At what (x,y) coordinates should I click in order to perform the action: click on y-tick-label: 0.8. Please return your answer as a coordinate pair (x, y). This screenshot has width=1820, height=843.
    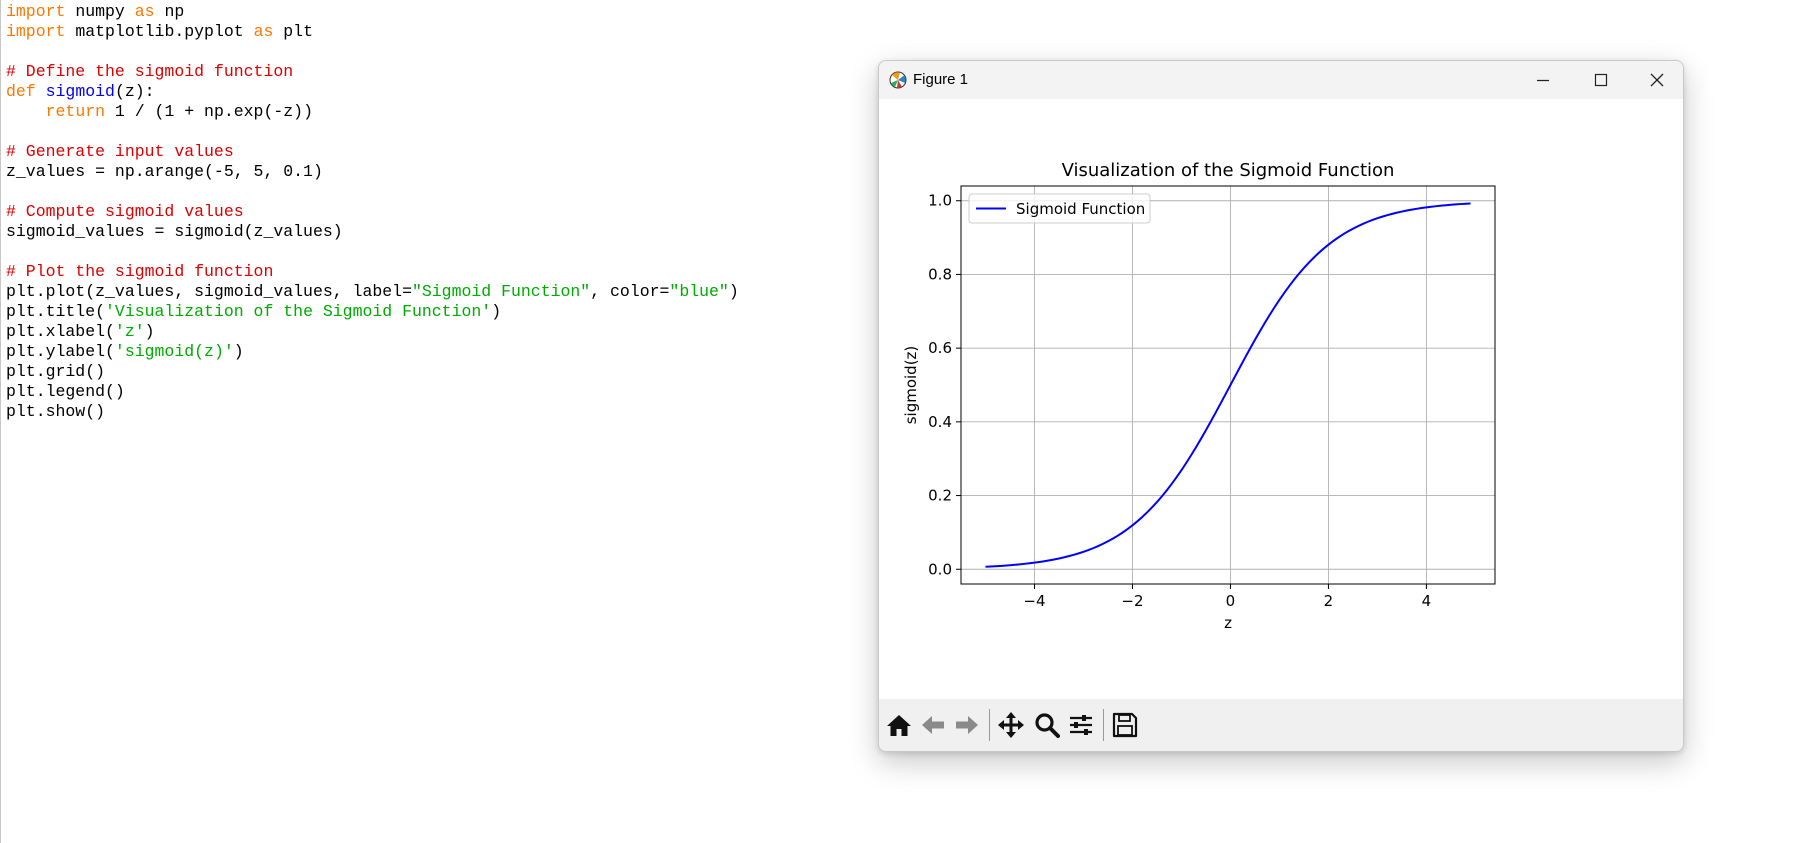
    Looking at the image, I should click on (940, 274).